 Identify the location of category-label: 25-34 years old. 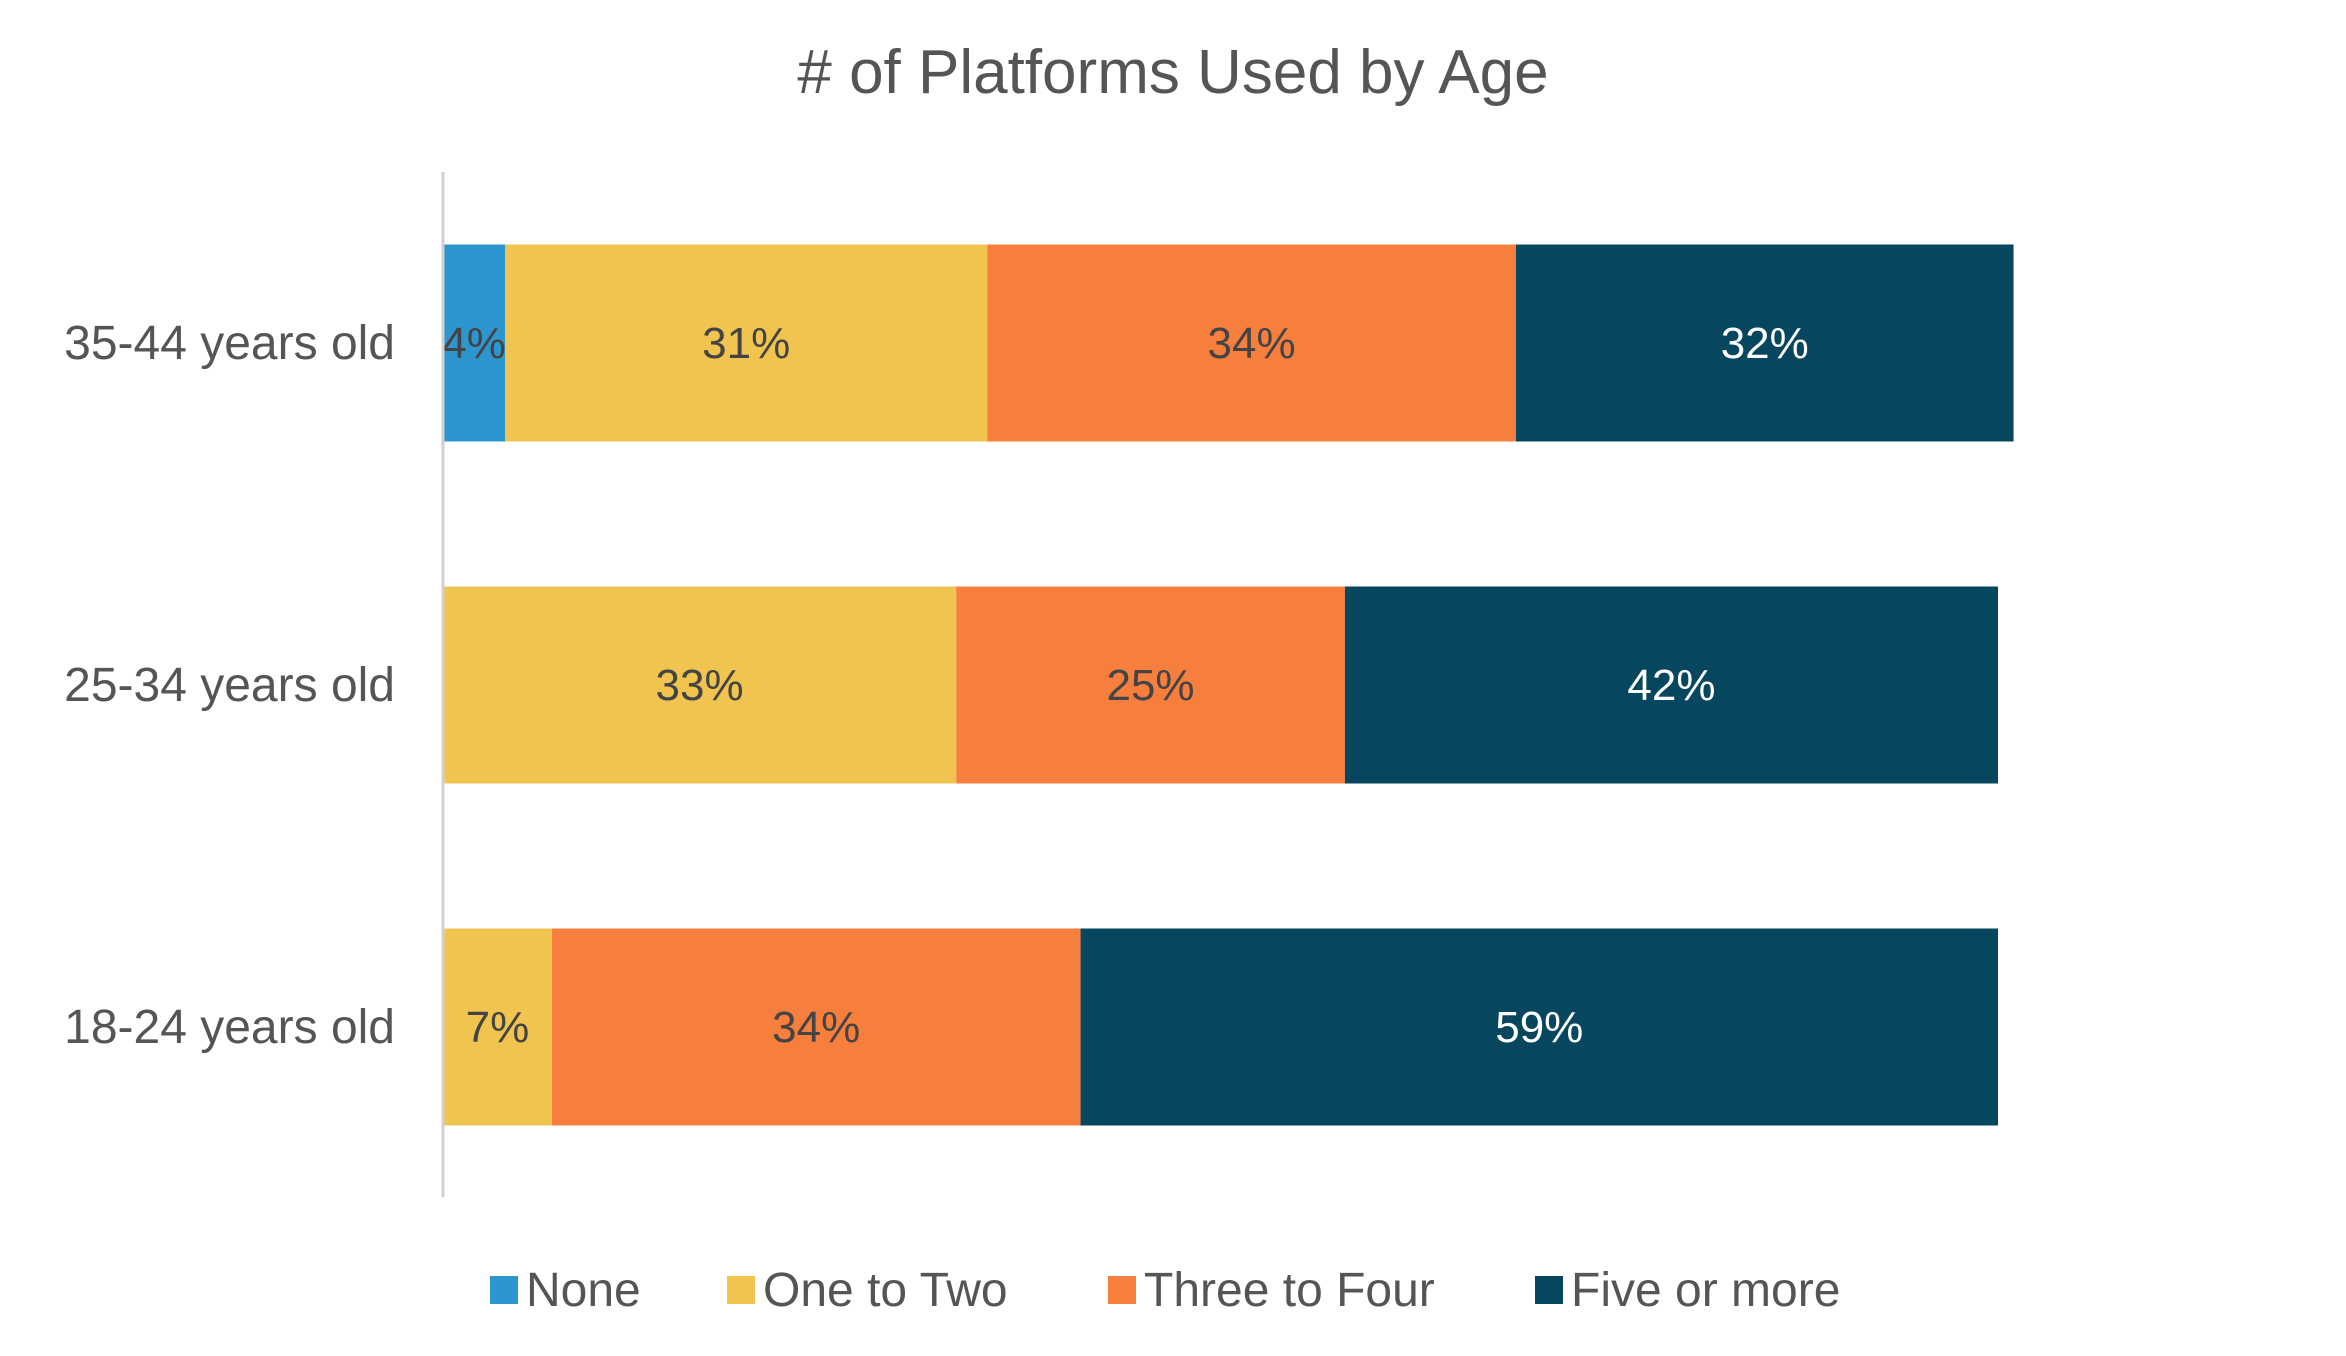
(229, 685).